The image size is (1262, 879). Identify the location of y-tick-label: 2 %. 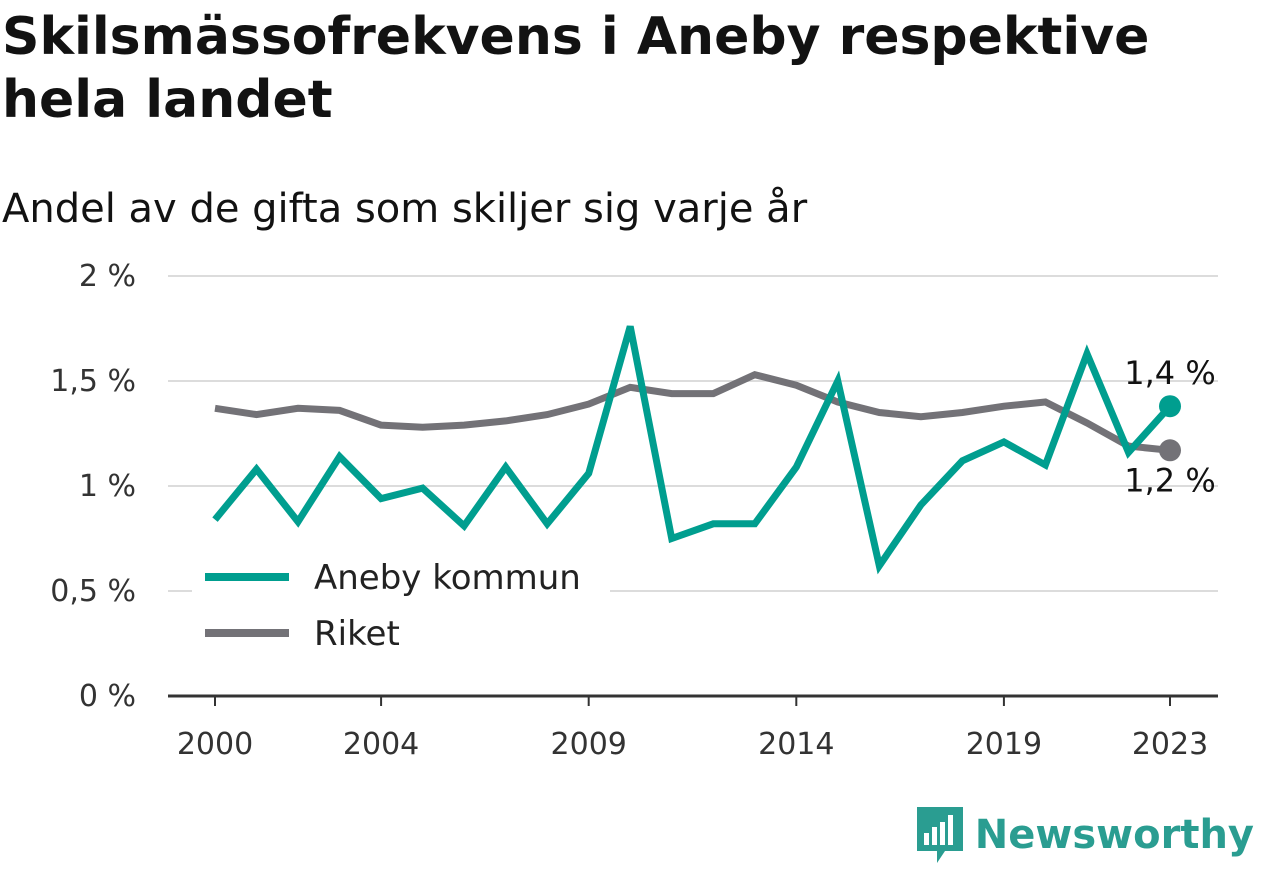
(107, 276).